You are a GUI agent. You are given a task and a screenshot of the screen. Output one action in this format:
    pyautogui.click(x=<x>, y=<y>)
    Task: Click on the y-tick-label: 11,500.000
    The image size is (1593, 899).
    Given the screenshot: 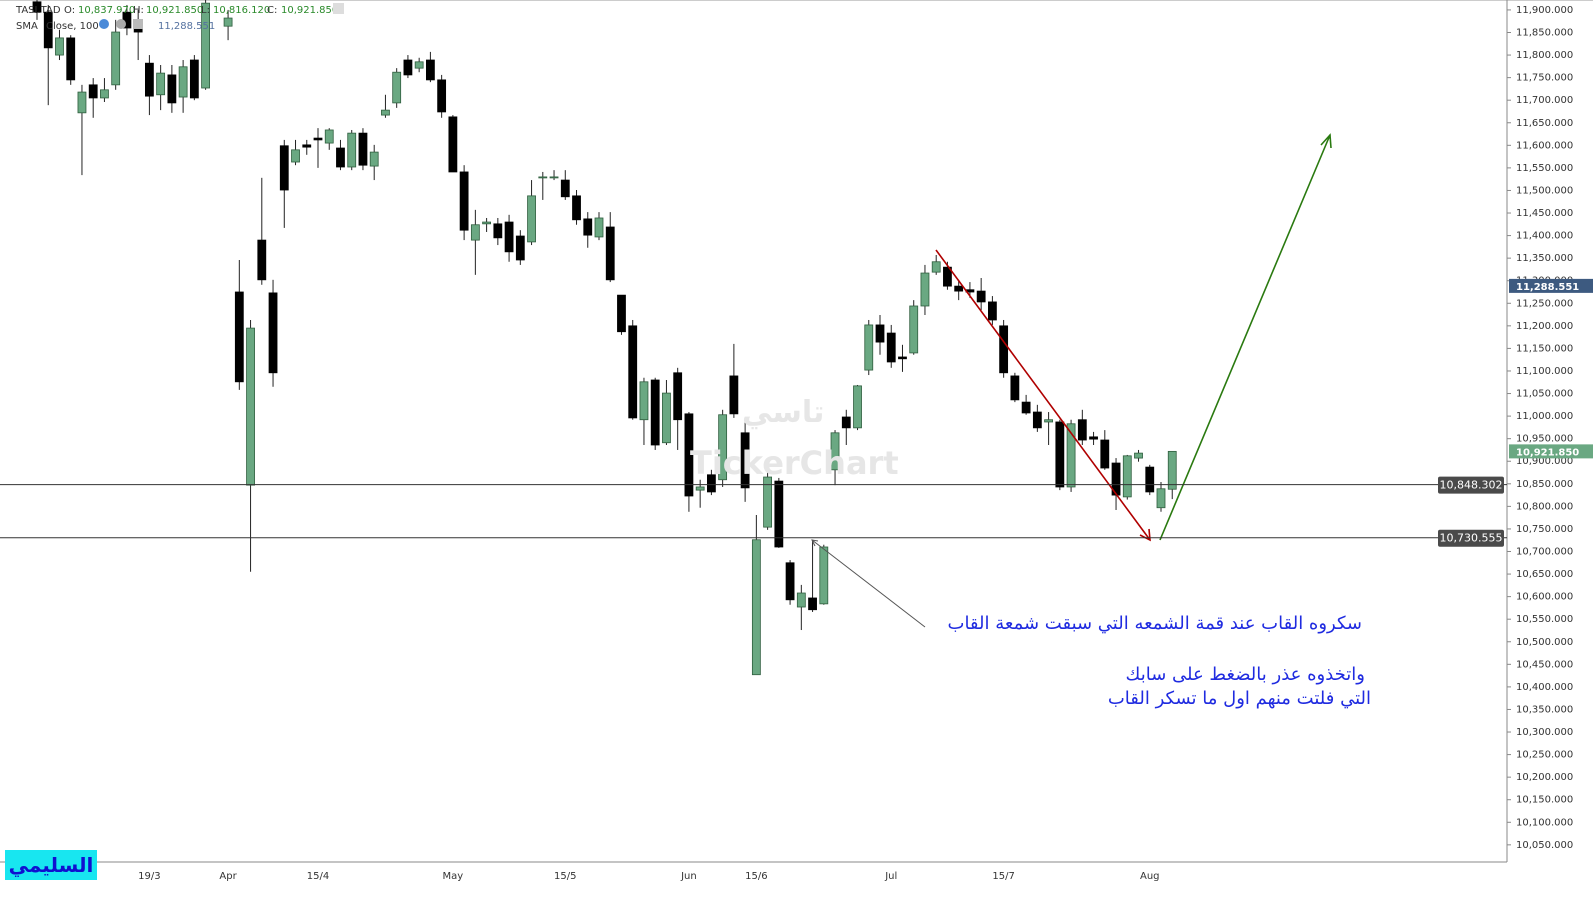 What is the action you would take?
    pyautogui.click(x=1544, y=190)
    